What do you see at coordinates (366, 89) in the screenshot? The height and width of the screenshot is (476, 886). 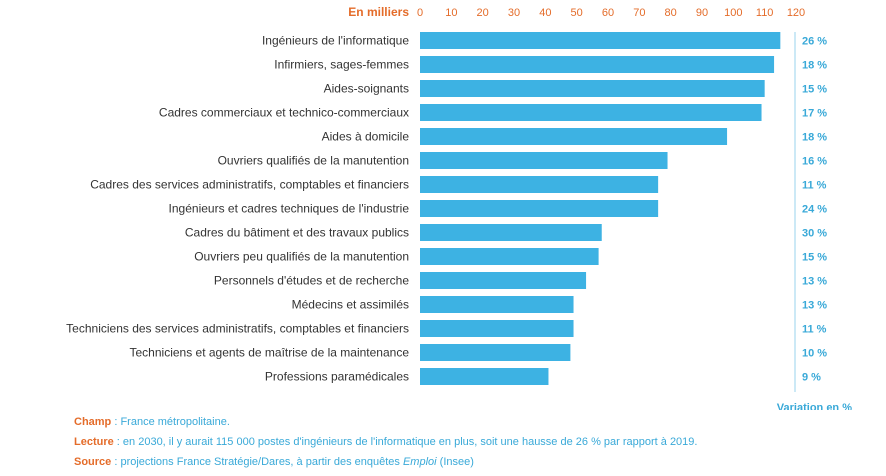 I see `category-label: Aides-soignants` at bounding box center [366, 89].